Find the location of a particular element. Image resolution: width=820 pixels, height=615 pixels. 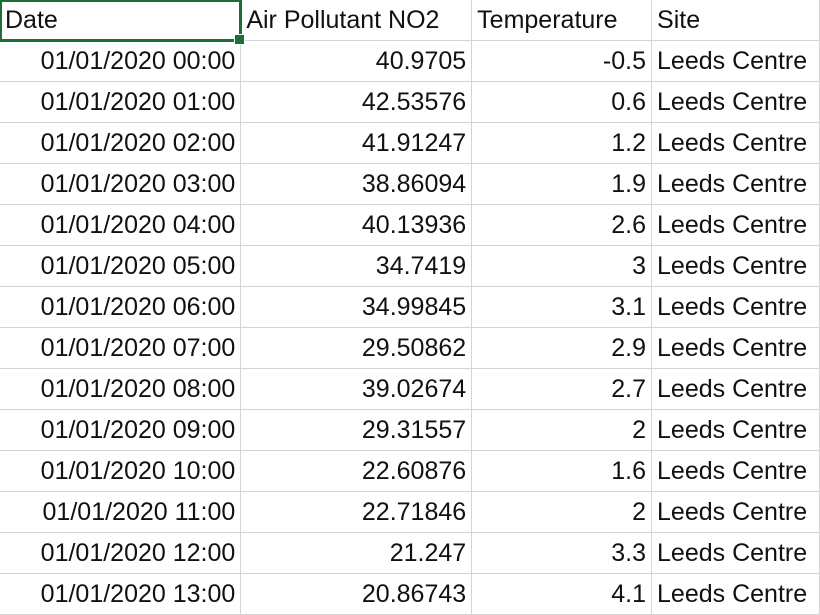

cell-no2: 42.53576 is located at coordinates (356, 102).